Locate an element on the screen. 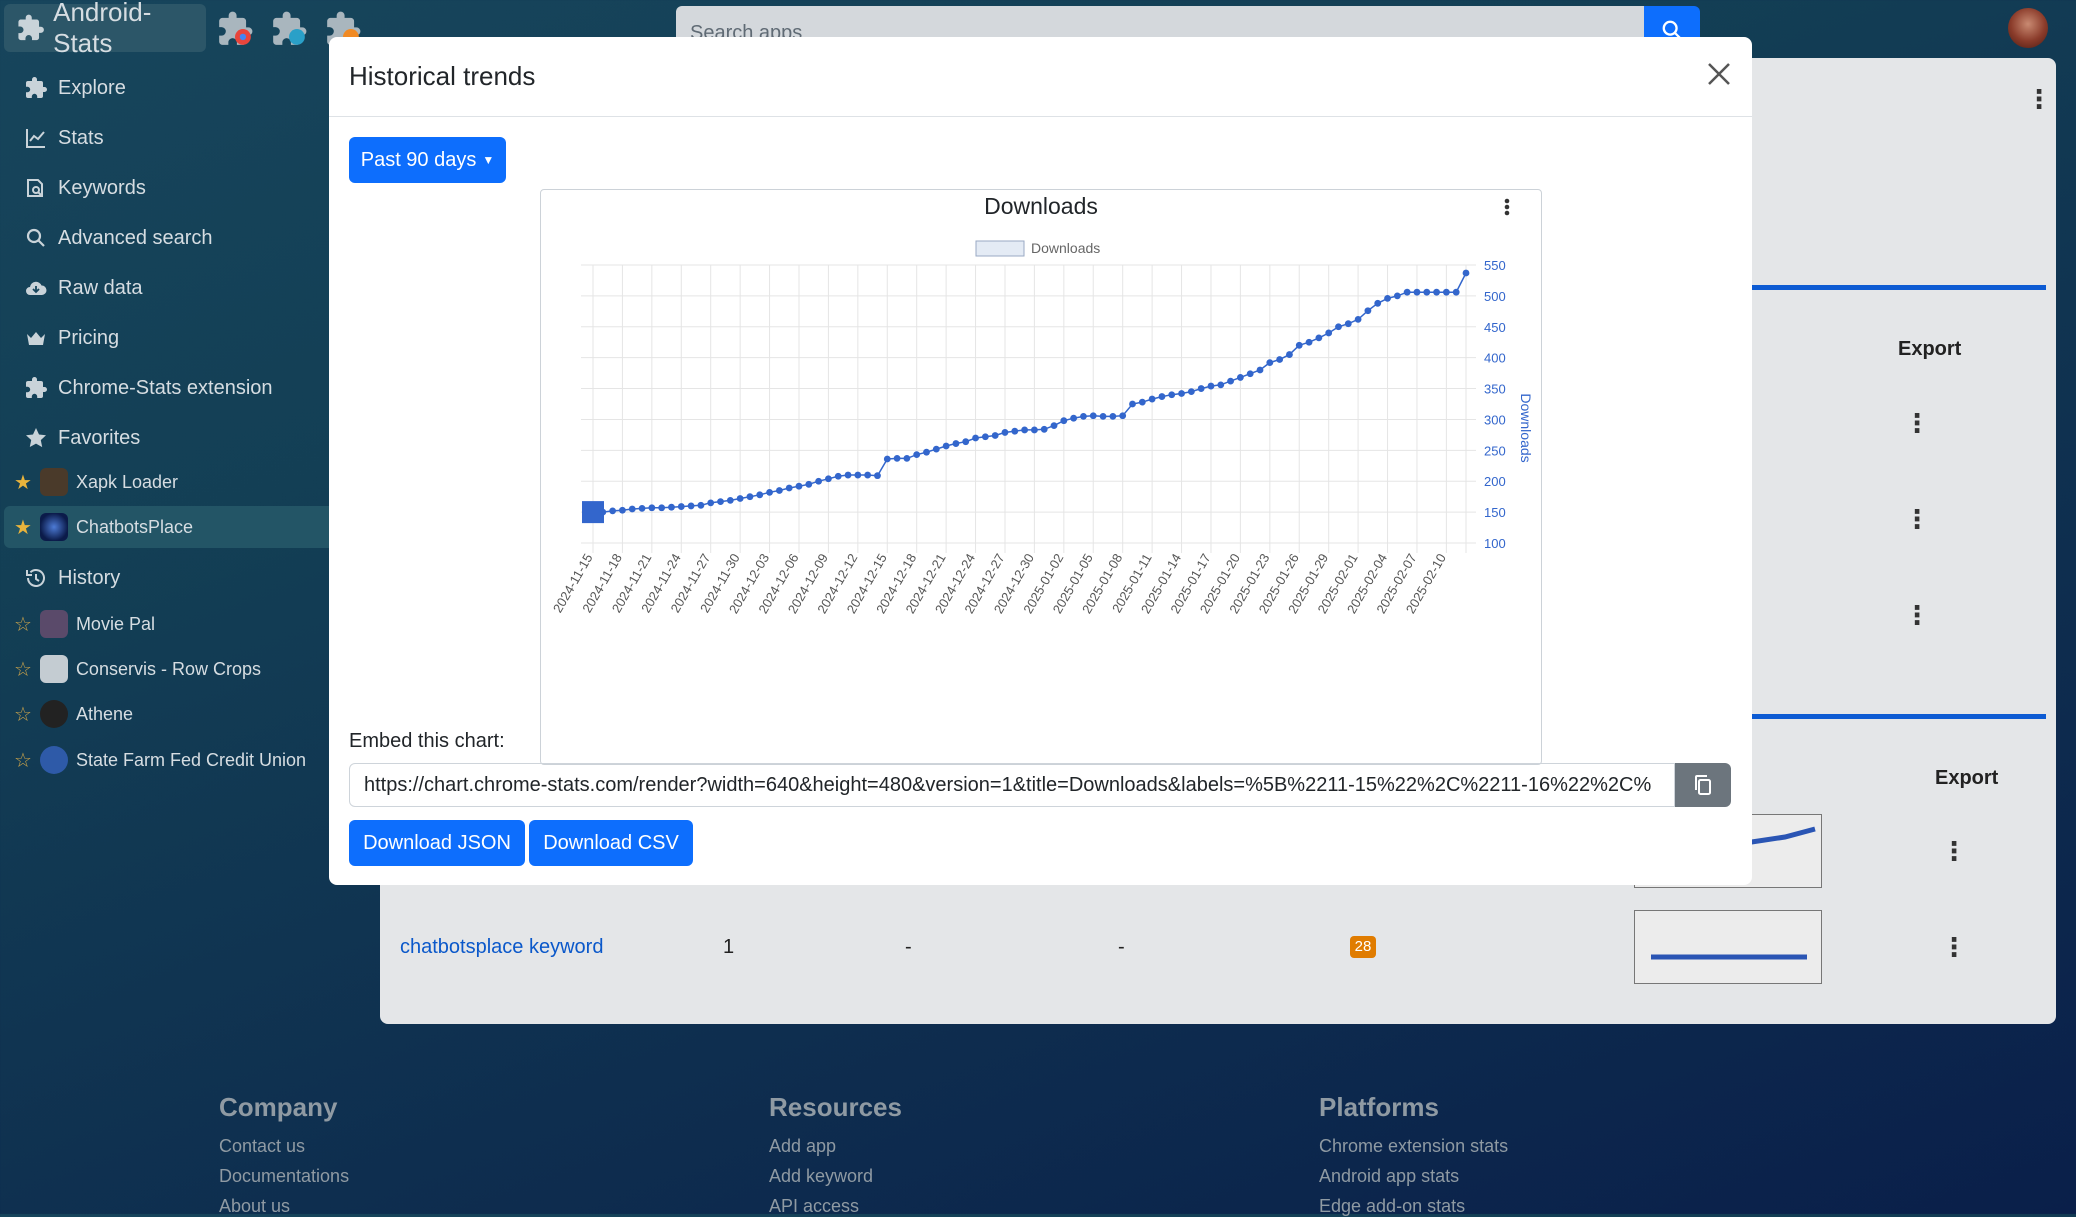 The image size is (2076, 1217). history-item-movie-pal: ☆ Movie Pal is located at coordinates (84, 624).